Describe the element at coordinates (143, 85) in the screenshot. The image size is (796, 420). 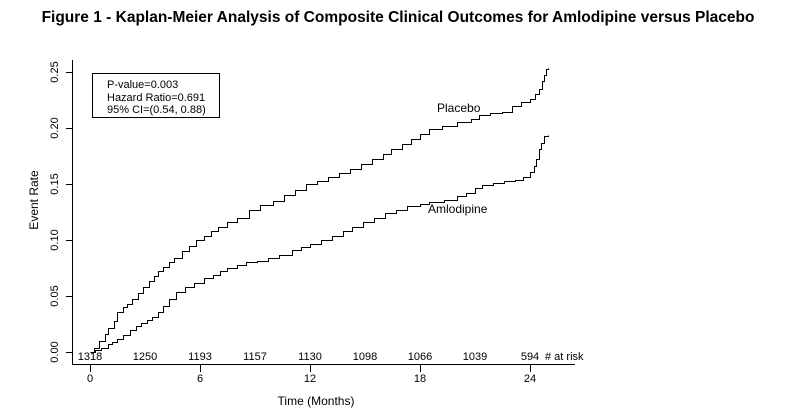
I see `p-value-text: P-value=0.003` at that location.